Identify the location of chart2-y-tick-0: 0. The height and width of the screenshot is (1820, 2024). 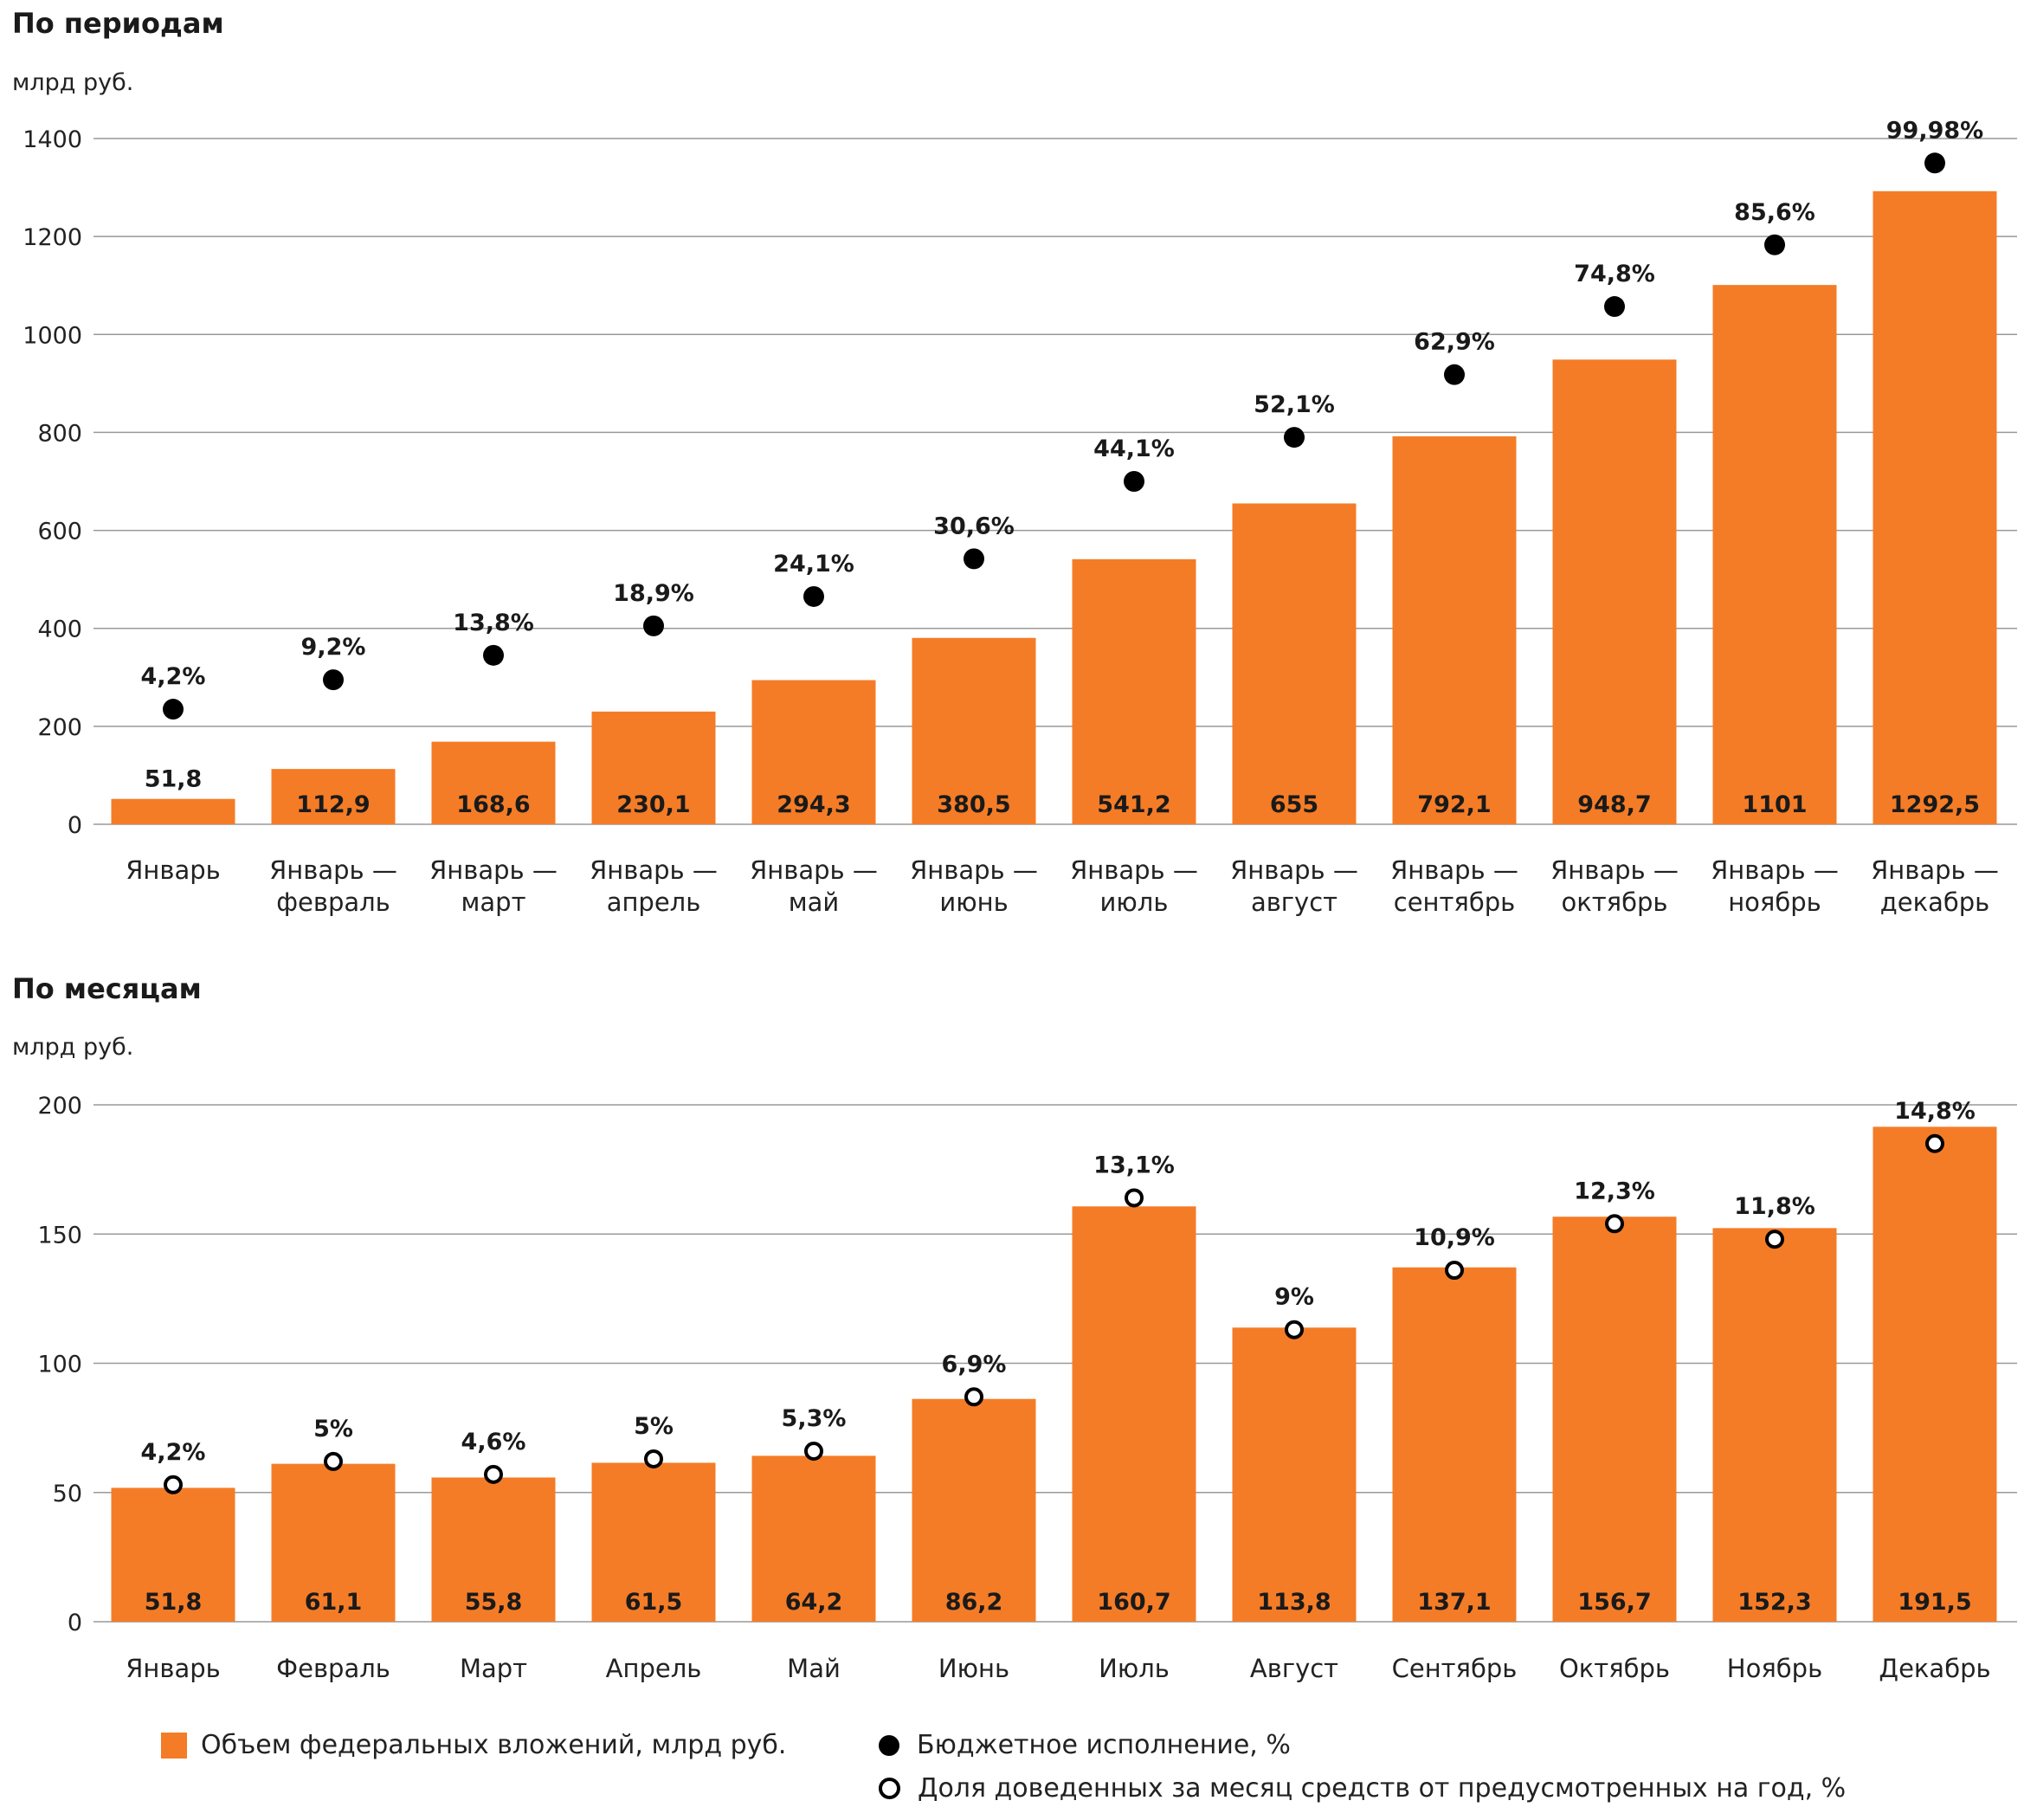
(75, 1623).